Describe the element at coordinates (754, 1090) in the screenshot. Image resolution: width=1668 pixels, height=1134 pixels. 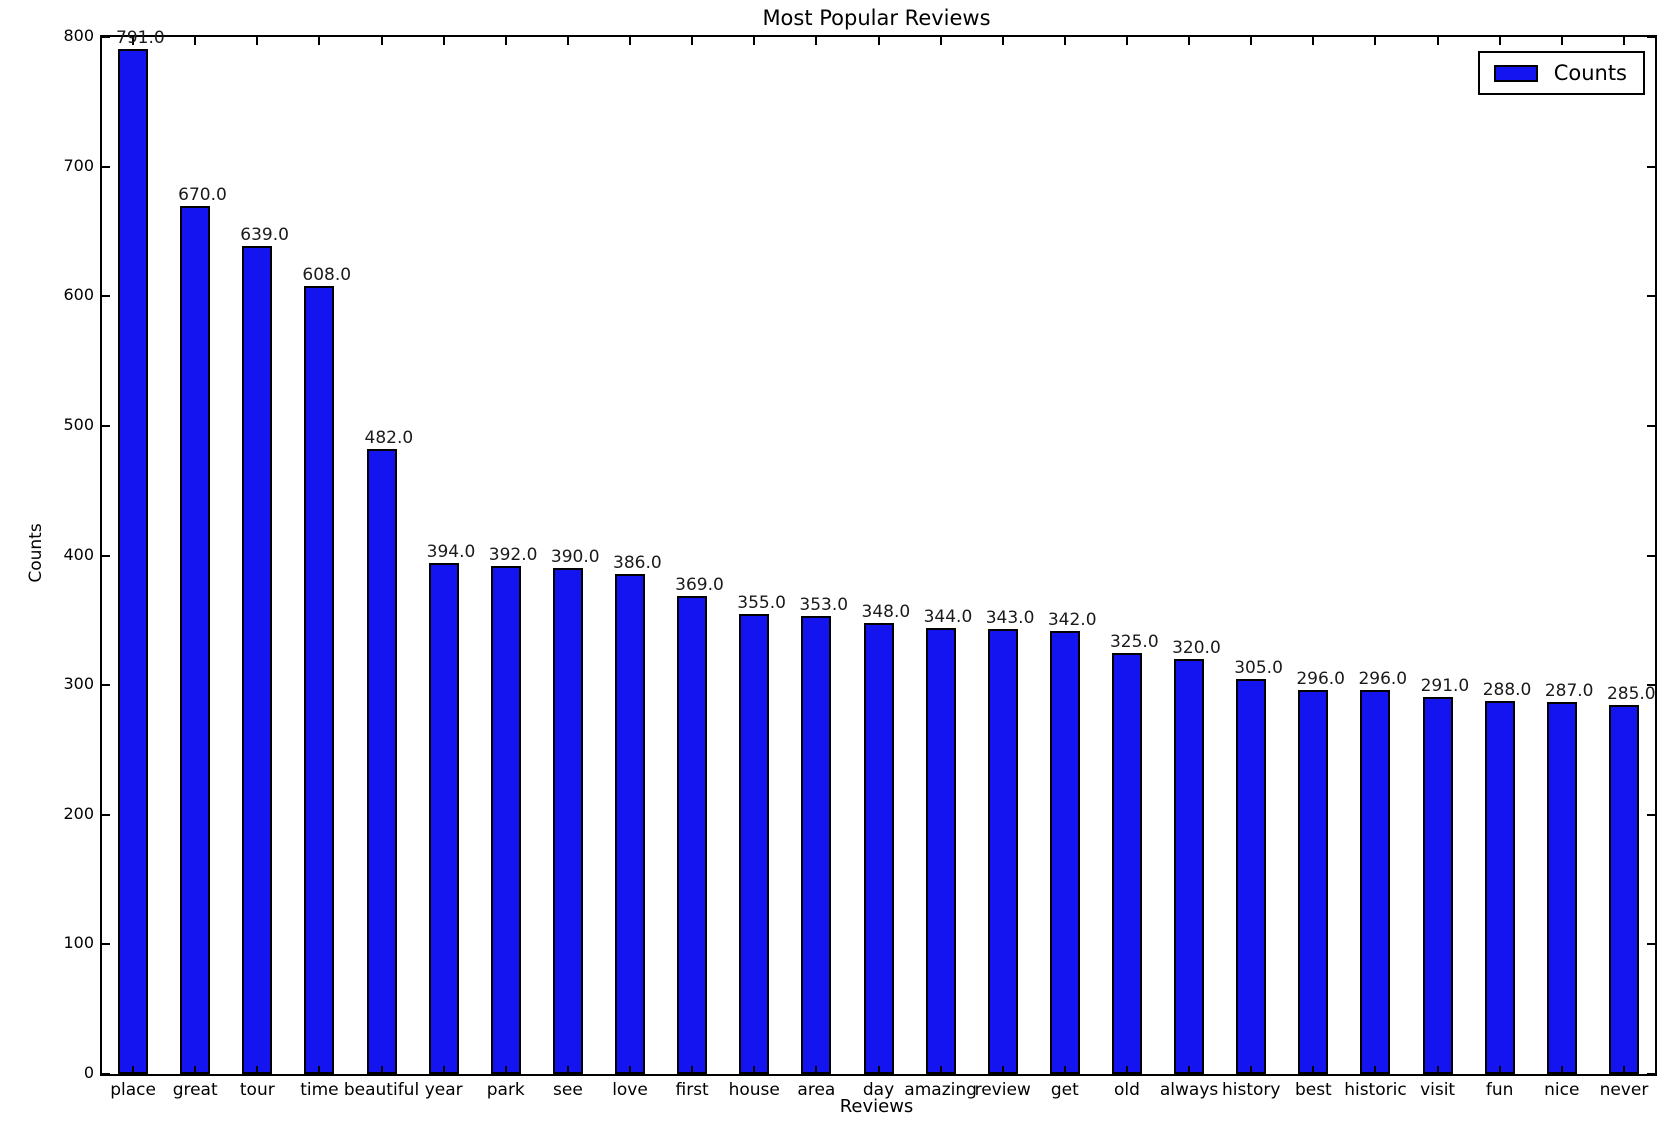
I see `x-tick-label: house` at that location.